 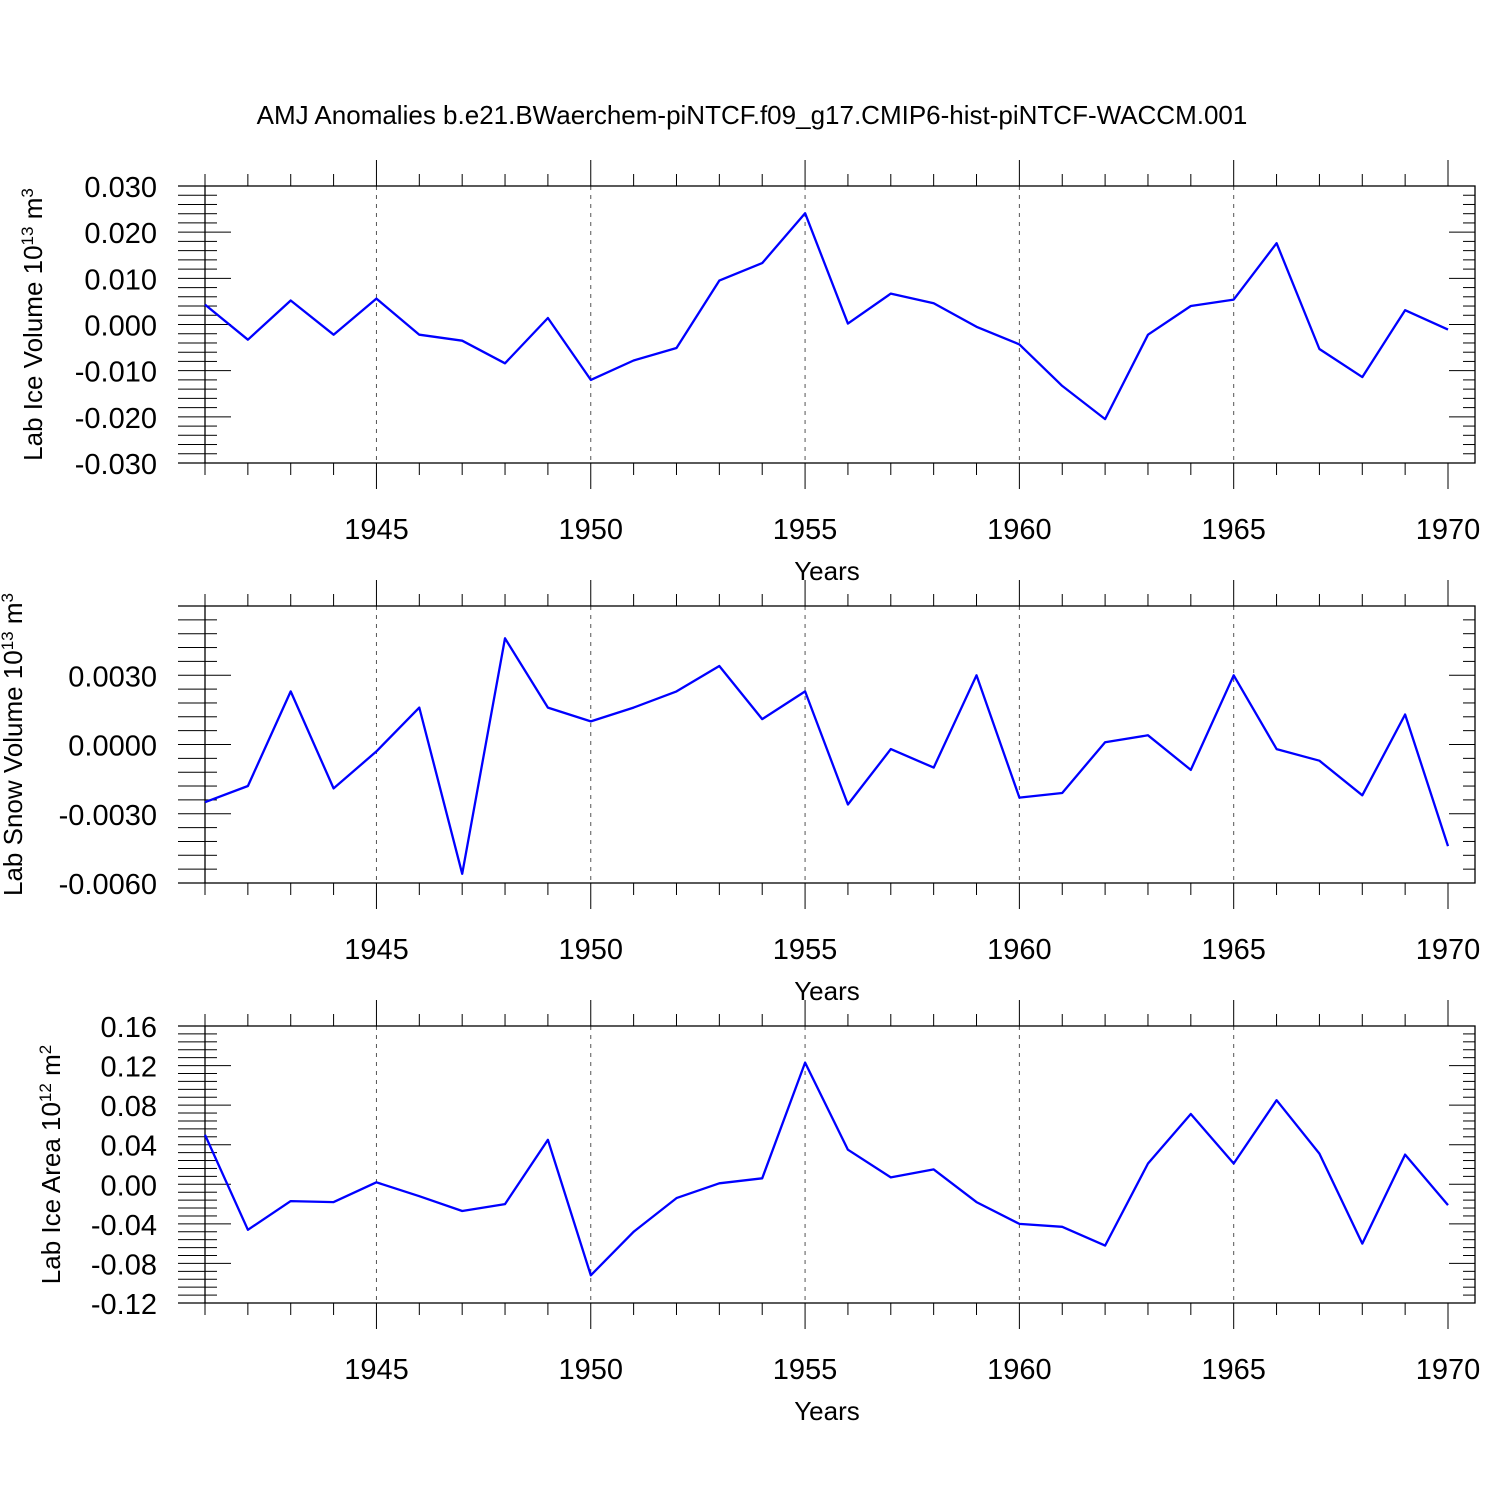 What do you see at coordinates (124, 1265) in the screenshot?
I see `y-tick-label: -0.08` at bounding box center [124, 1265].